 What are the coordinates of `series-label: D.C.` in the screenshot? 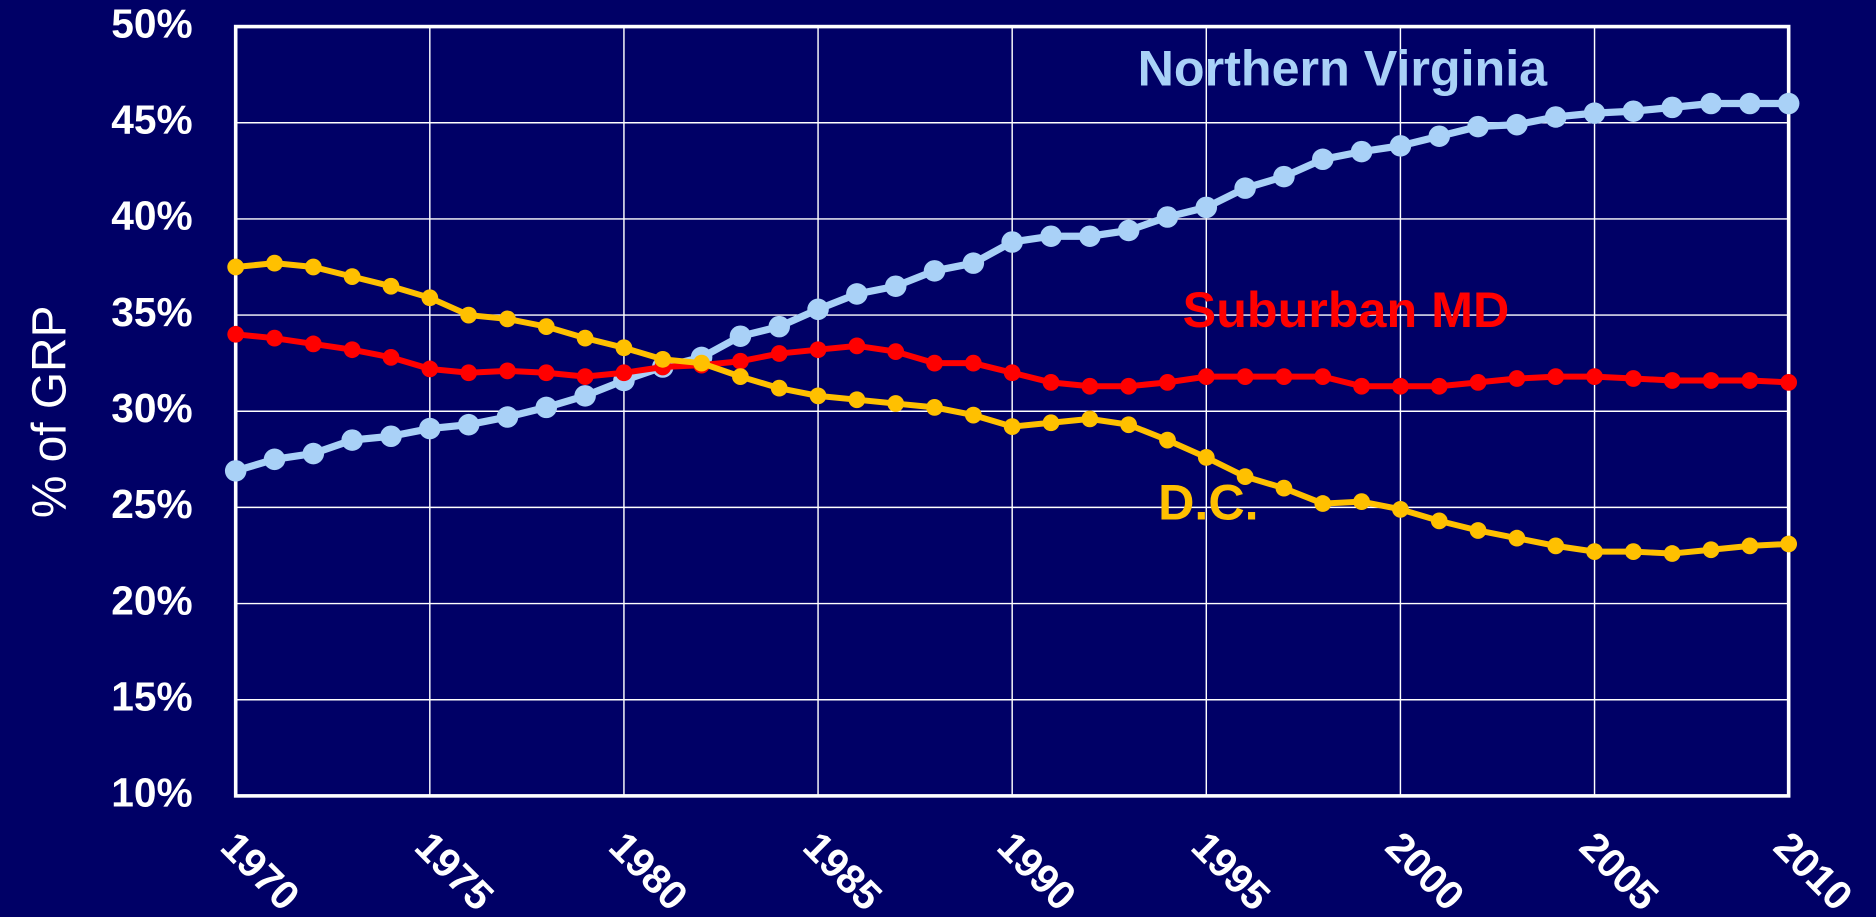 It's located at (1208, 503).